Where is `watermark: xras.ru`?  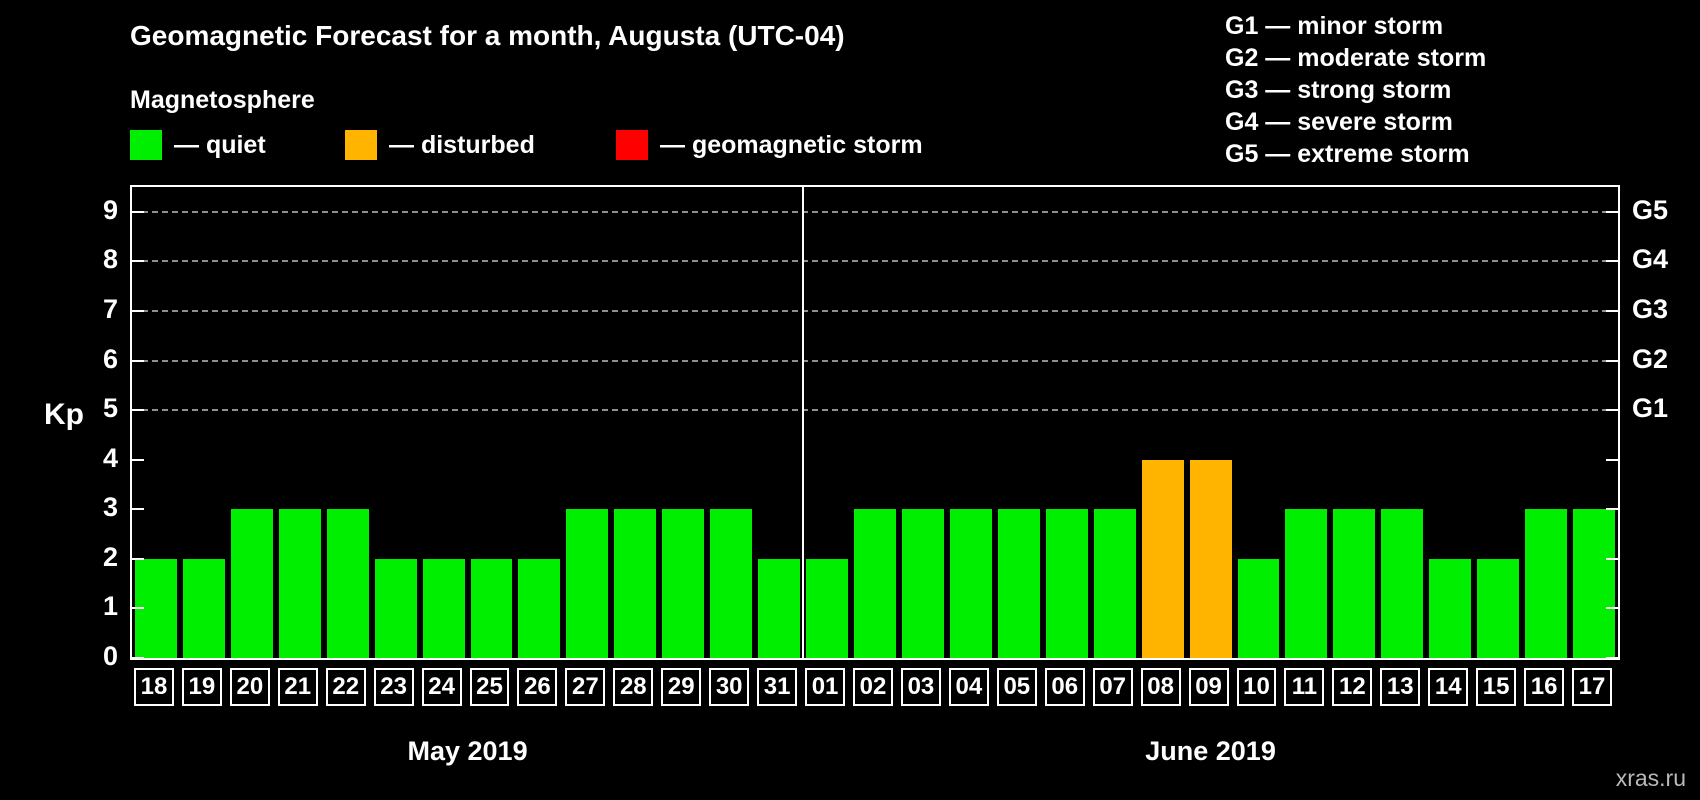
watermark: xras.ru is located at coordinates (1650, 778).